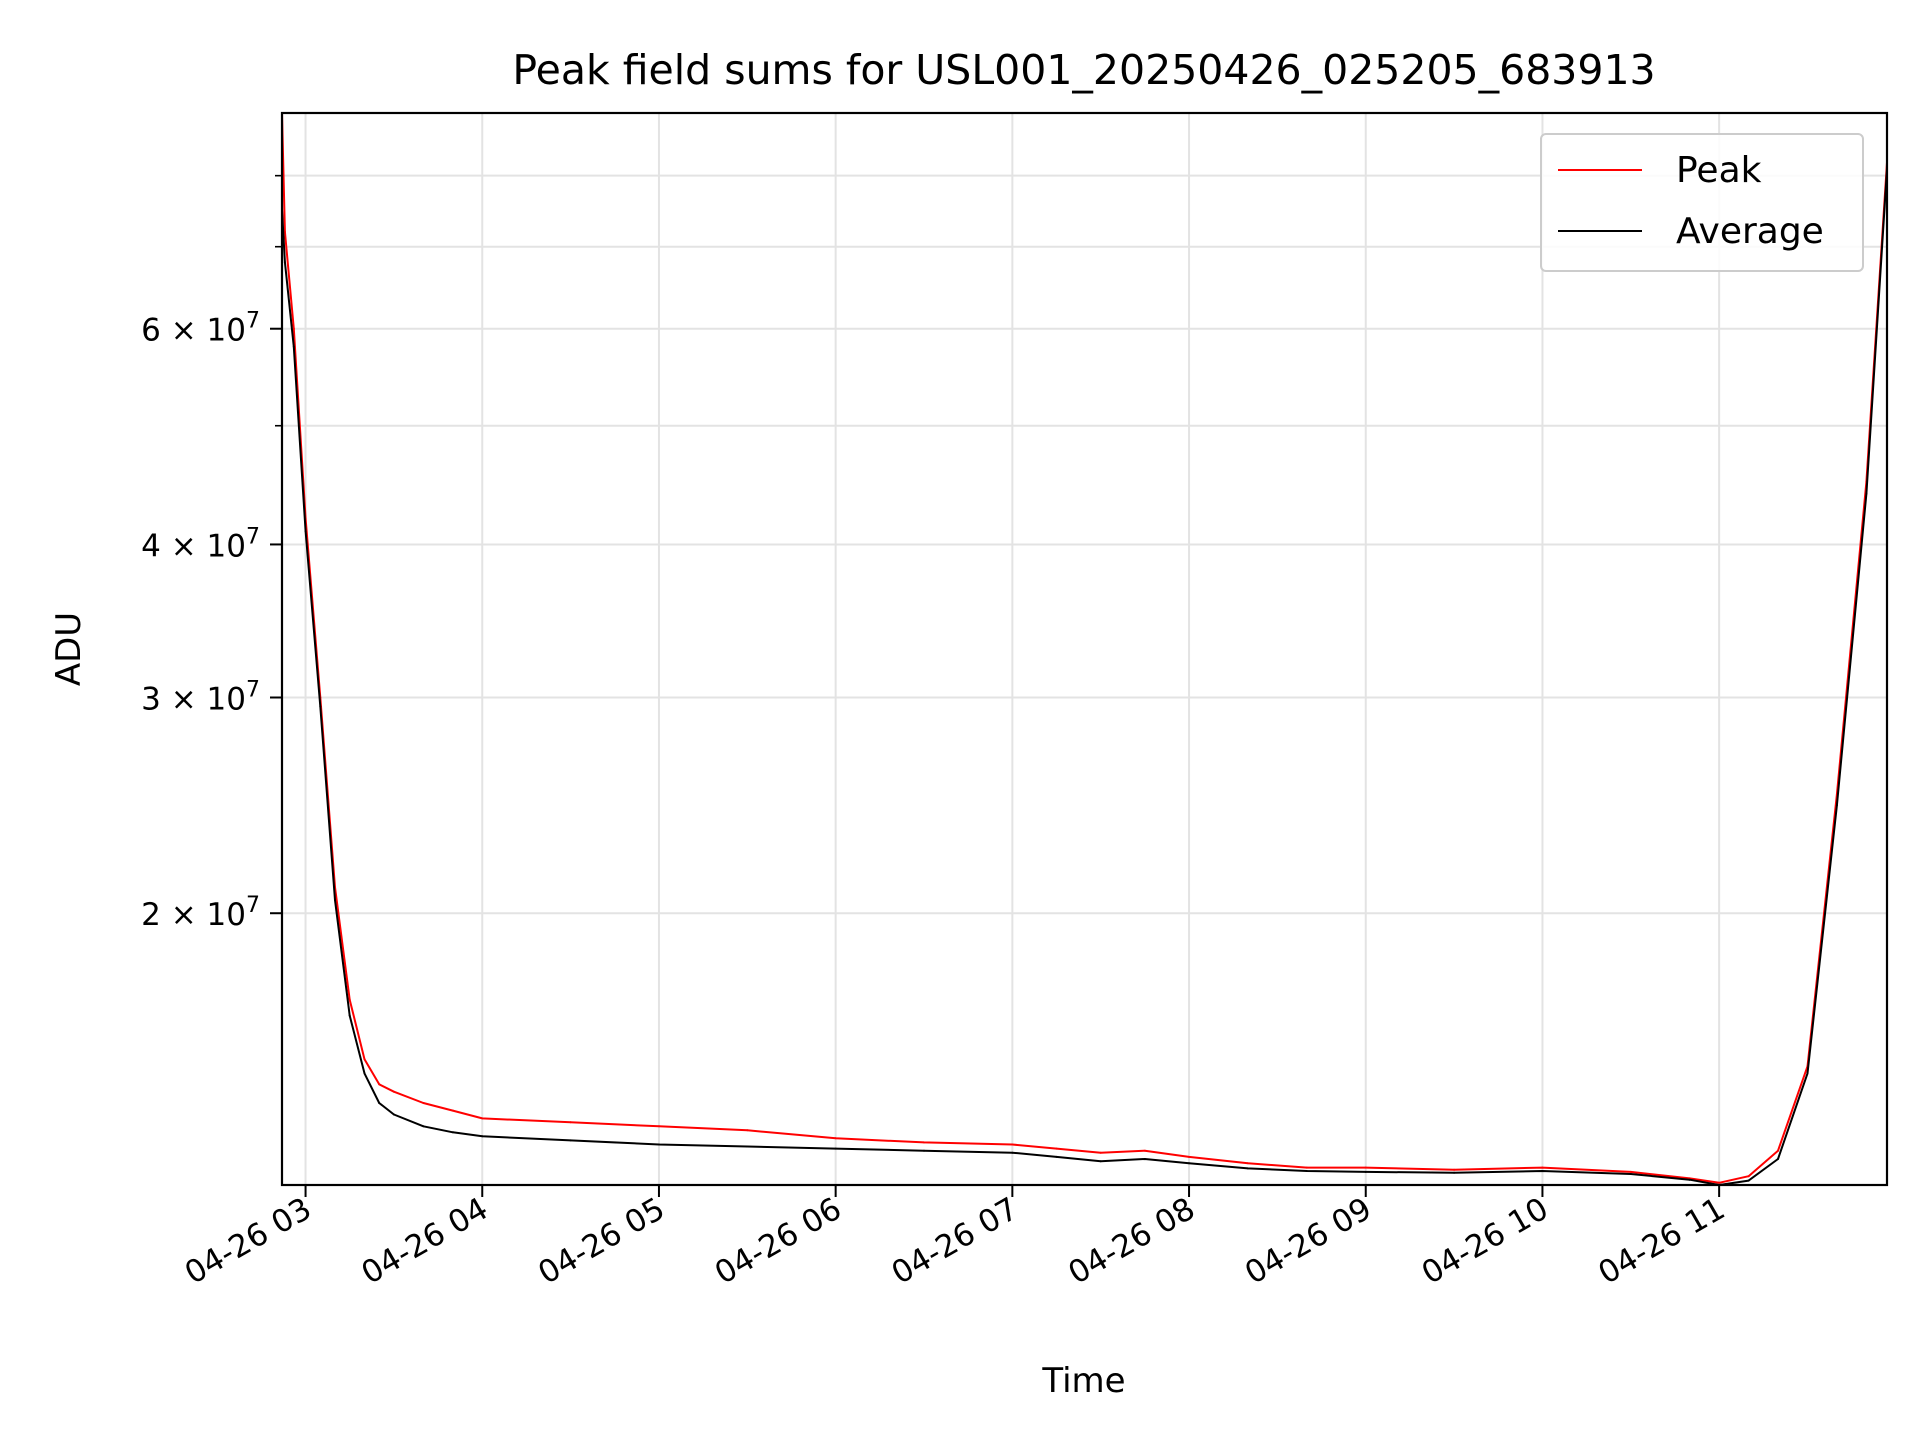  Describe the element at coordinates (200, 329) in the screenshot. I see `y-tick-label: 6 × 107` at that location.